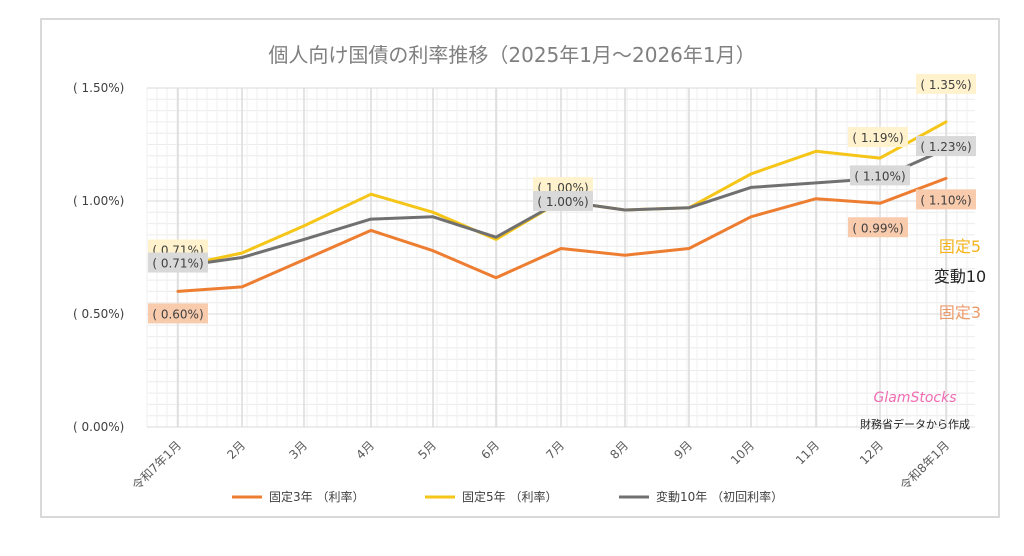  I want to click on x-tick-label: 8月, so click(619, 450).